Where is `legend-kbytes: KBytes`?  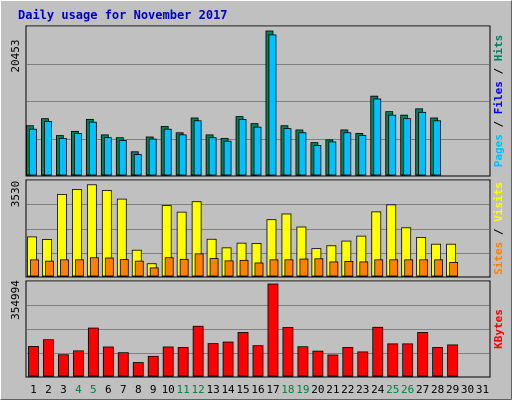 legend-kbytes: KBytes is located at coordinates (498, 329).